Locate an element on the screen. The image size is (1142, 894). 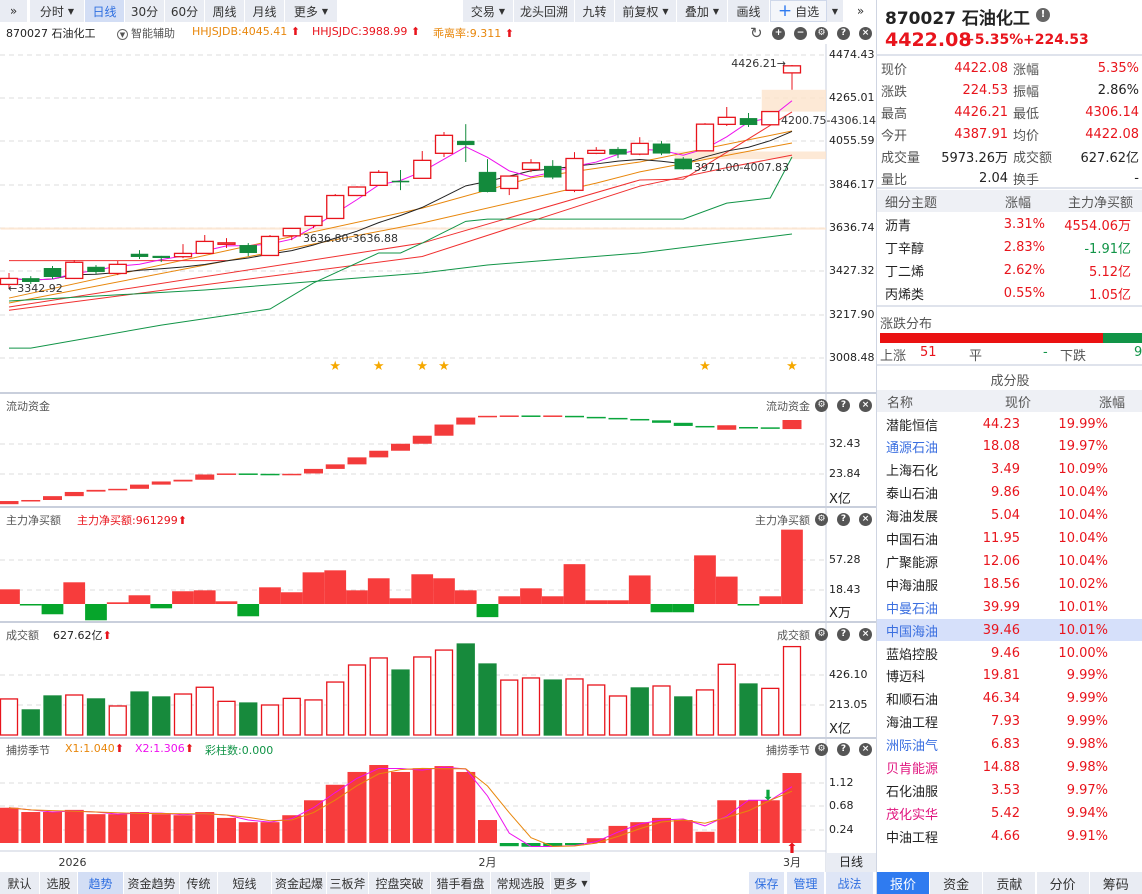
panel-tab-1: 资金 is located at coordinates (957, 883).